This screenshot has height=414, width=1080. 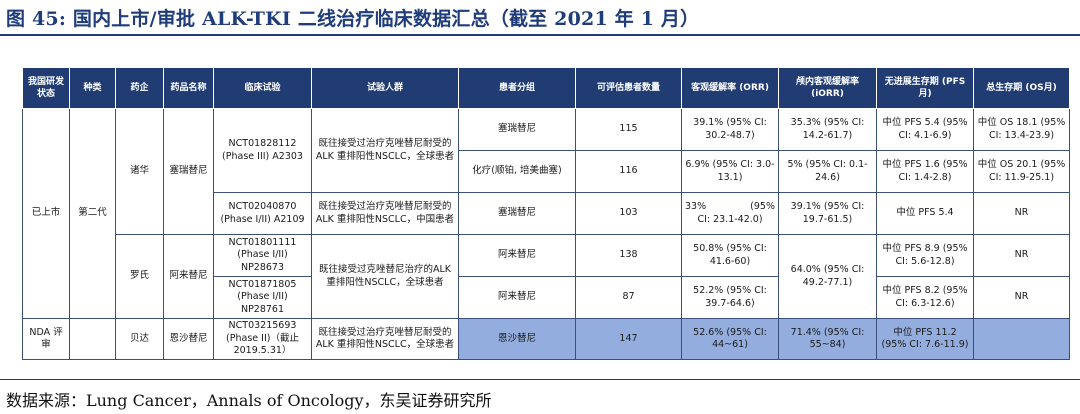 I want to click on n-cell: 147, so click(x=628, y=339).